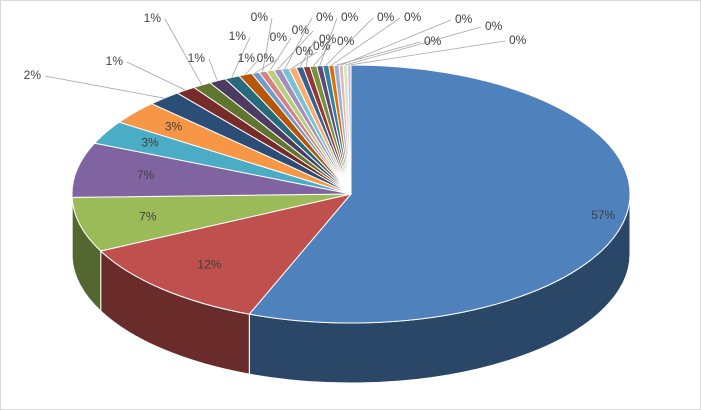 The width and height of the screenshot is (701, 410). What do you see at coordinates (153, 18) in the screenshot?
I see `data-label-8: 1%` at bounding box center [153, 18].